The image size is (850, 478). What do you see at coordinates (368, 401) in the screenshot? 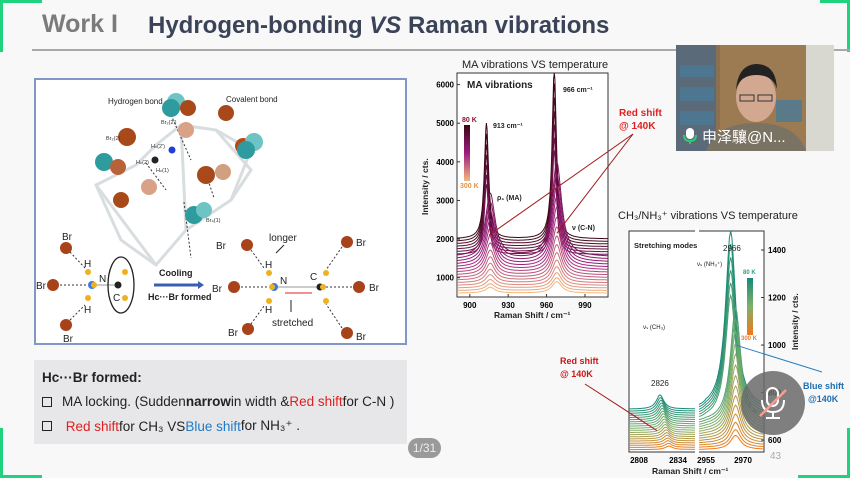
I see `item1-text-c: for C-N )` at bounding box center [368, 401].